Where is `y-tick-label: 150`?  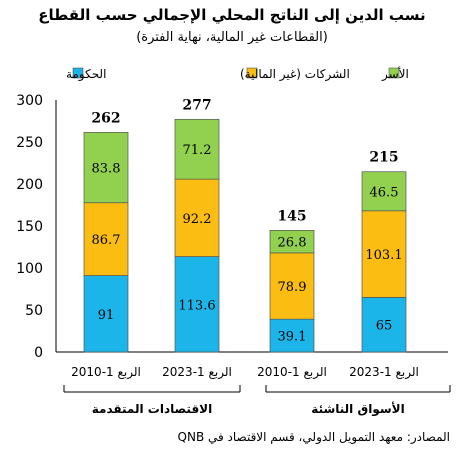
y-tick-label: 150 is located at coordinates (29, 227).